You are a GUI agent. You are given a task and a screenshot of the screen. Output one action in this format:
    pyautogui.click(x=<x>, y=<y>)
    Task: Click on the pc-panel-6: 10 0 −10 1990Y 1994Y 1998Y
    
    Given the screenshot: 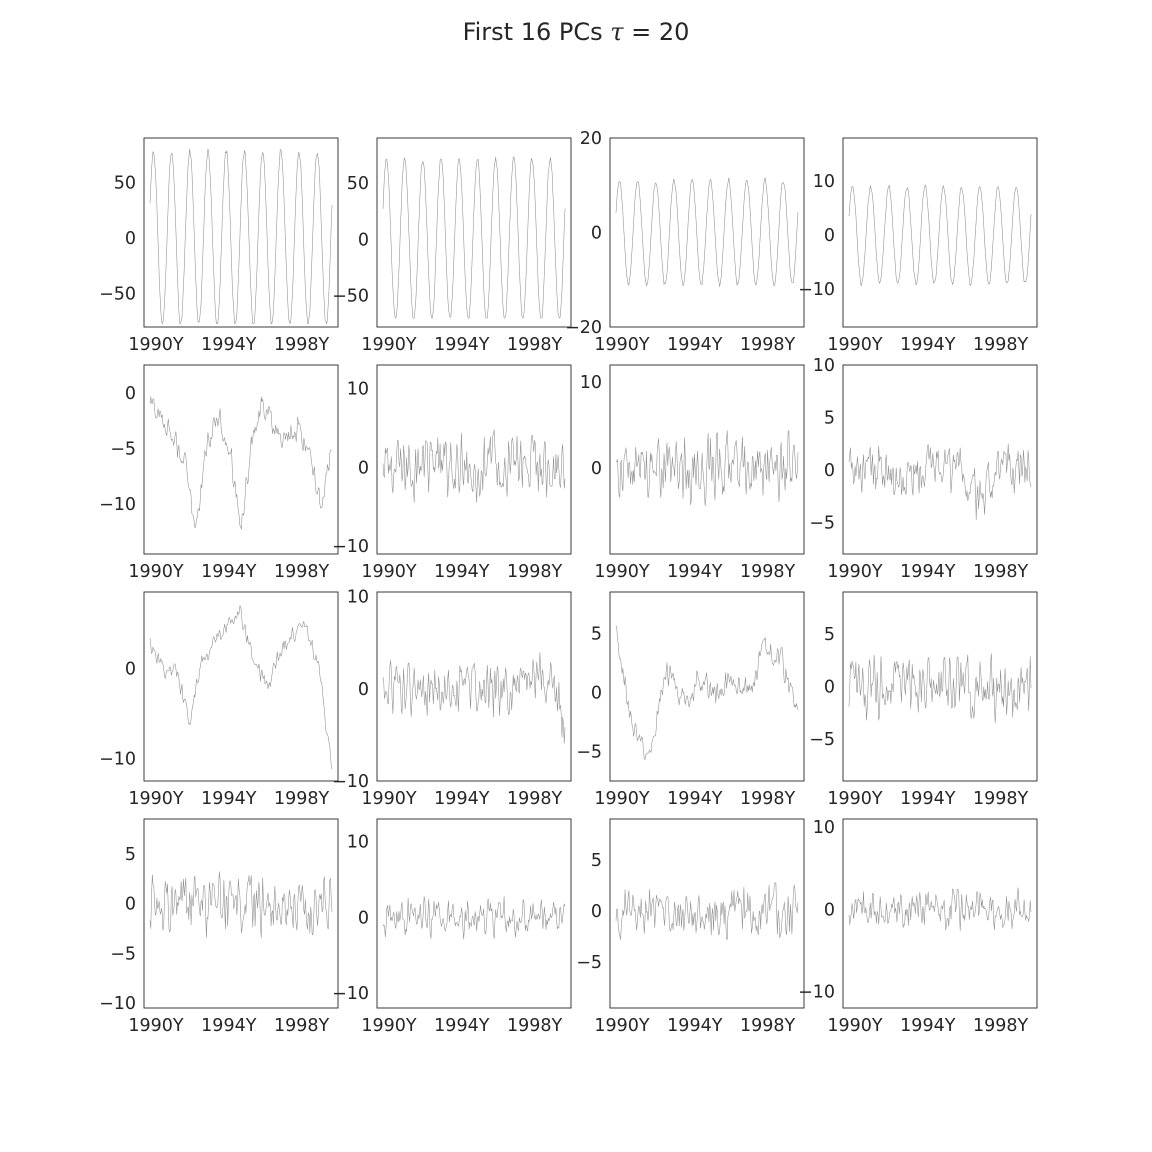 What is the action you would take?
    pyautogui.click(x=452, y=473)
    